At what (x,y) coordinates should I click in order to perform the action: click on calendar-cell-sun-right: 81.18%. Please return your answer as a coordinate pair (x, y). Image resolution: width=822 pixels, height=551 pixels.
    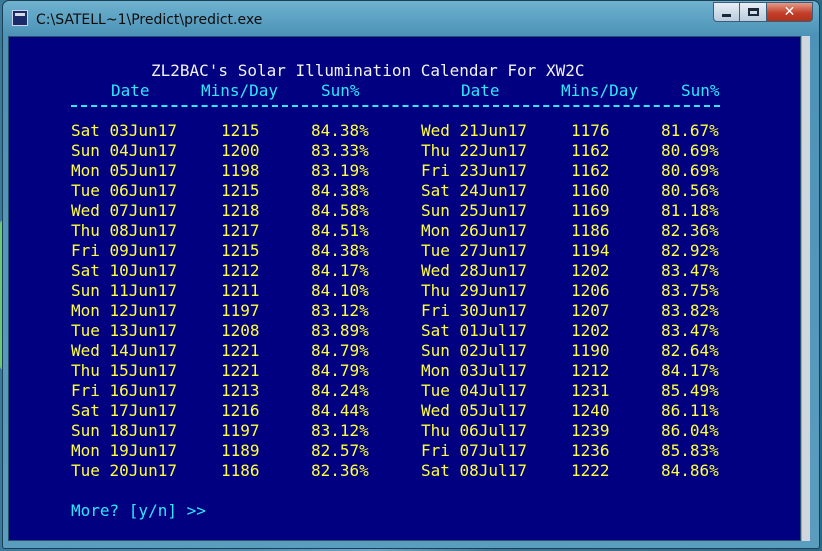
    Looking at the image, I should click on (690, 210).